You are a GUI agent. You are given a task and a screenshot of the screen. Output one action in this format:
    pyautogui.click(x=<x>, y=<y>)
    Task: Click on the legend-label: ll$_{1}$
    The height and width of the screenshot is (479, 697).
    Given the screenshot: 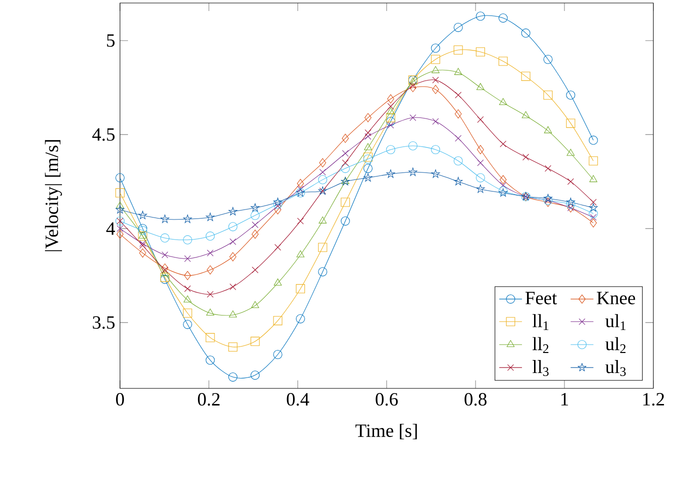 What is the action you would take?
    pyautogui.click(x=540, y=322)
    